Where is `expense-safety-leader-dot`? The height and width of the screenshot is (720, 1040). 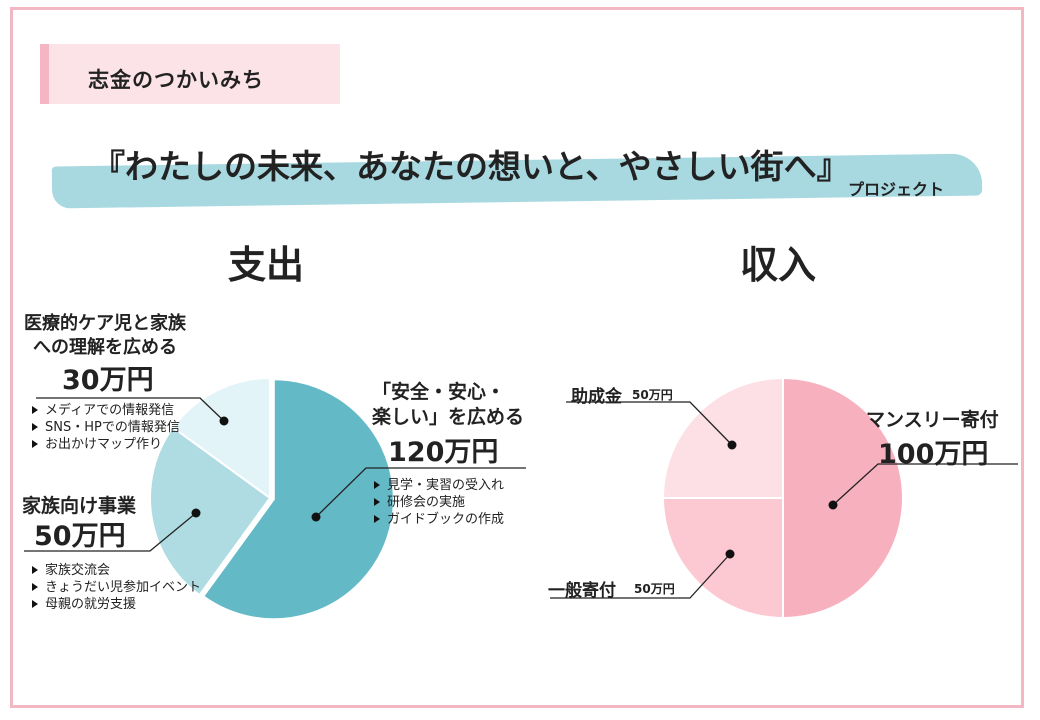
expense-safety-leader-dot is located at coordinates (316, 517).